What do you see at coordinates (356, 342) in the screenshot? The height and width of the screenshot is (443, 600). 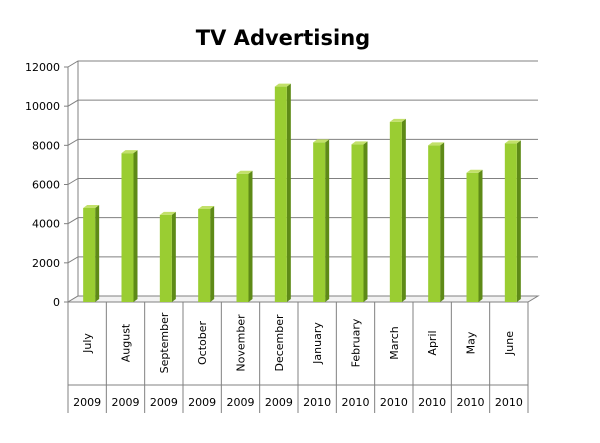 I see `x-category-label: February` at bounding box center [356, 342].